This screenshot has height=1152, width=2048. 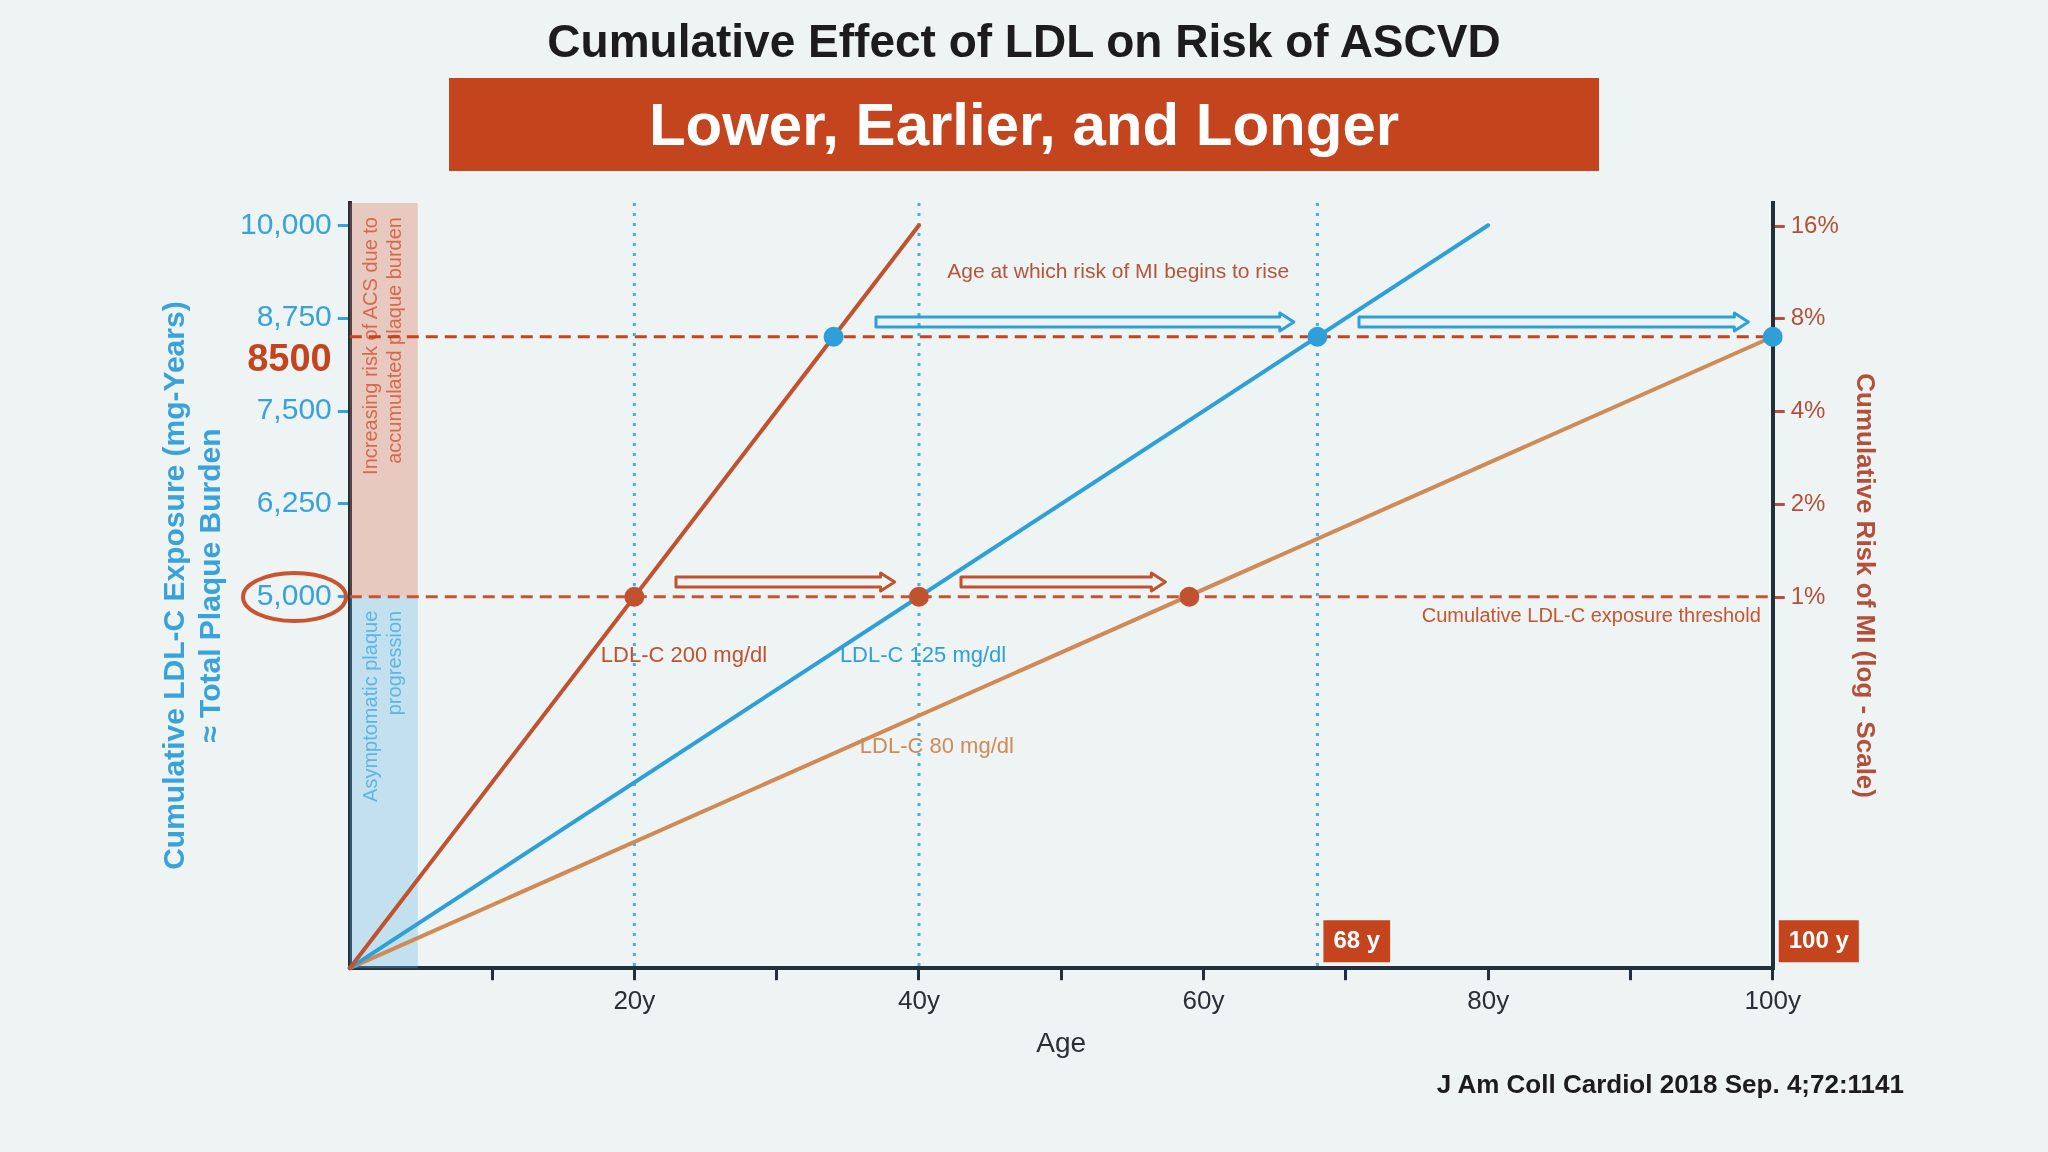 I want to click on y2-axis-title: Cumulative Risk of MI (log - Scale), so click(x=1866, y=585).